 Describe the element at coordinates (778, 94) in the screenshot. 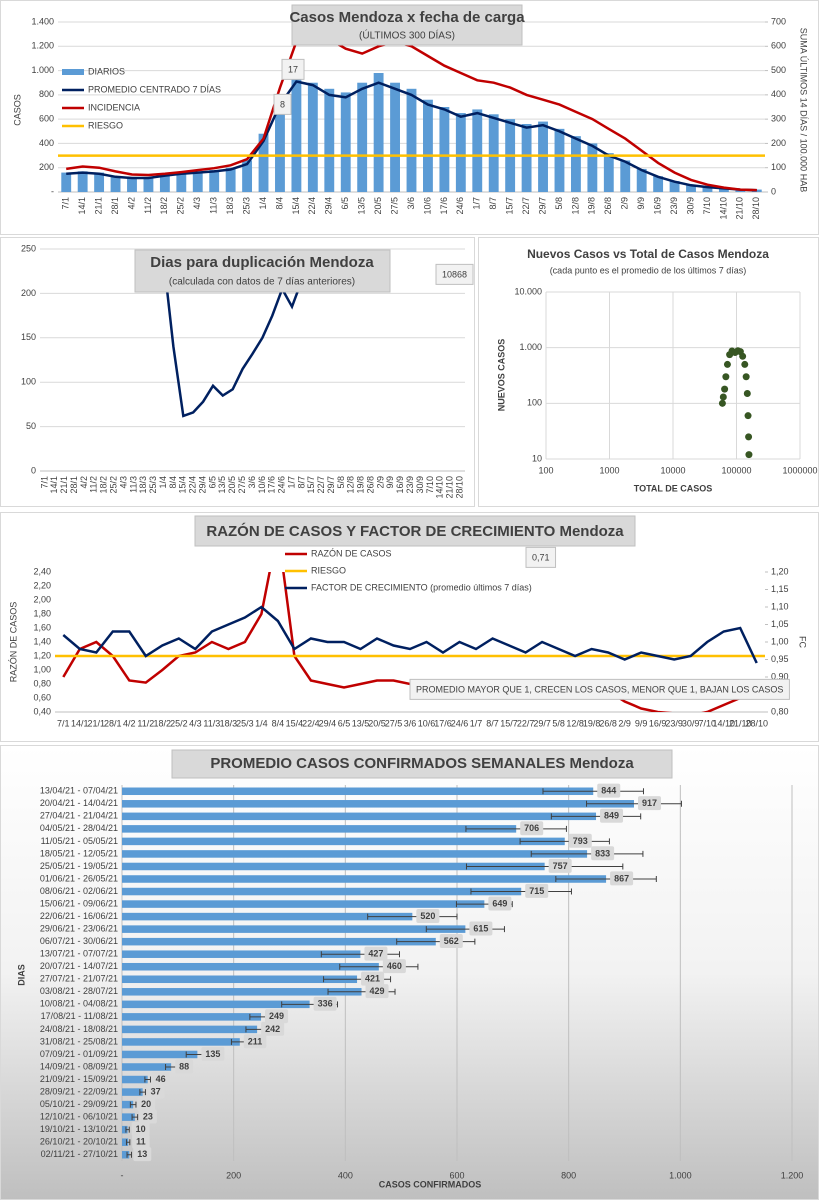

I see `y2-tick-label: 400` at that location.